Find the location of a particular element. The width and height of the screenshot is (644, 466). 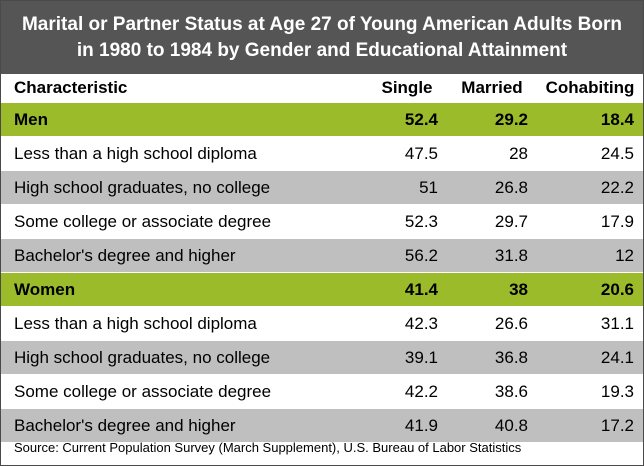

single-value: 51 is located at coordinates (428, 187).